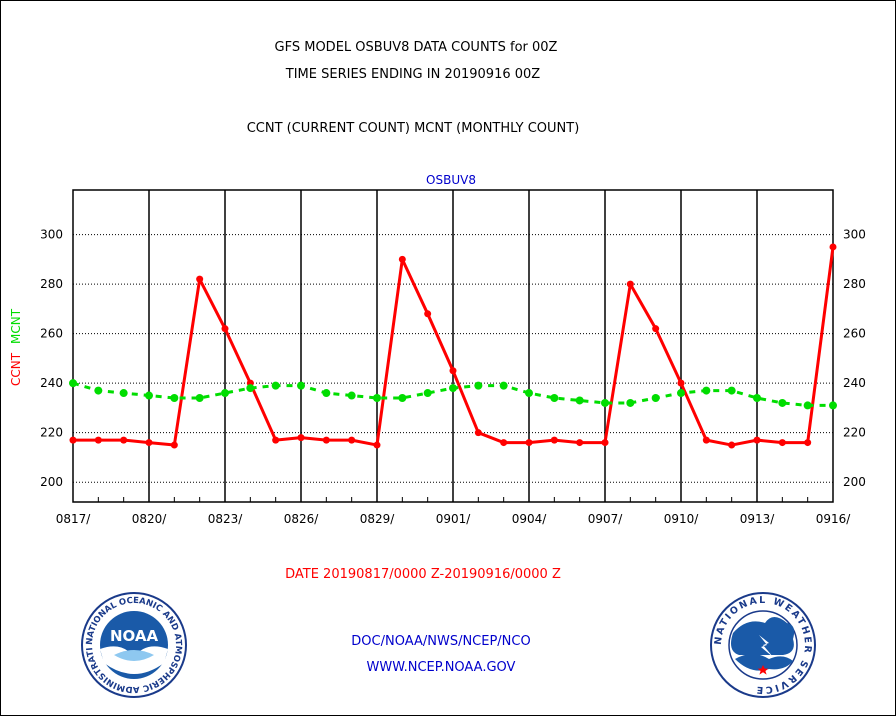 The height and width of the screenshot is (716, 896). Describe the element at coordinates (834, 519) in the screenshot. I see `x-tick-label: 0916/` at that location.